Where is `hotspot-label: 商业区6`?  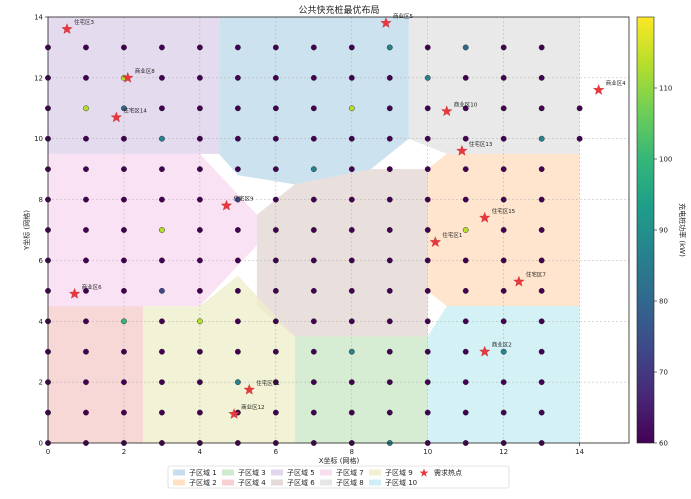
hotspot-label: 商业区6 is located at coordinates (92, 287).